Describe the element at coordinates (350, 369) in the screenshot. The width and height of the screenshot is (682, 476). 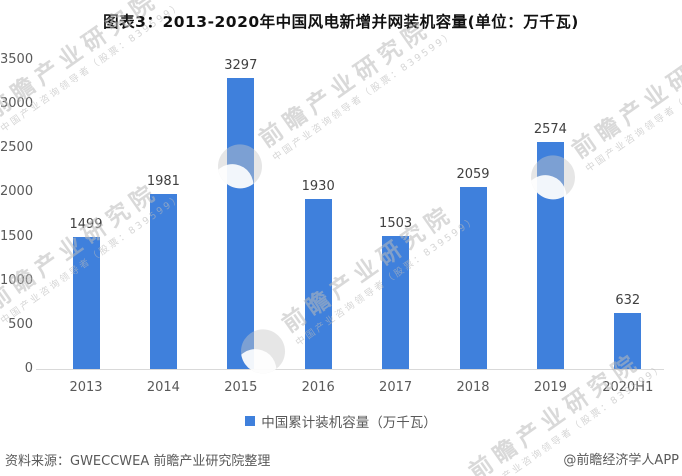
I see `x-axis-line` at that location.